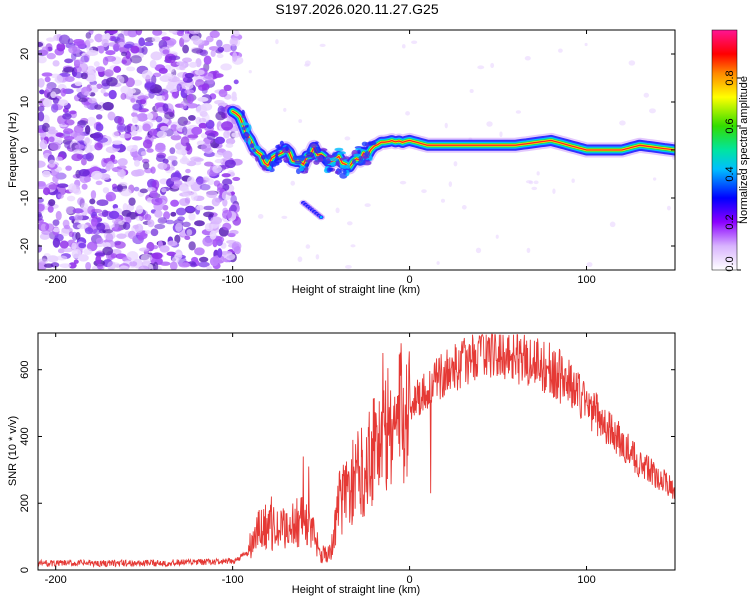  What do you see at coordinates (730, 125) in the screenshot?
I see `colorbar-tick-label: 0.6` at bounding box center [730, 125].